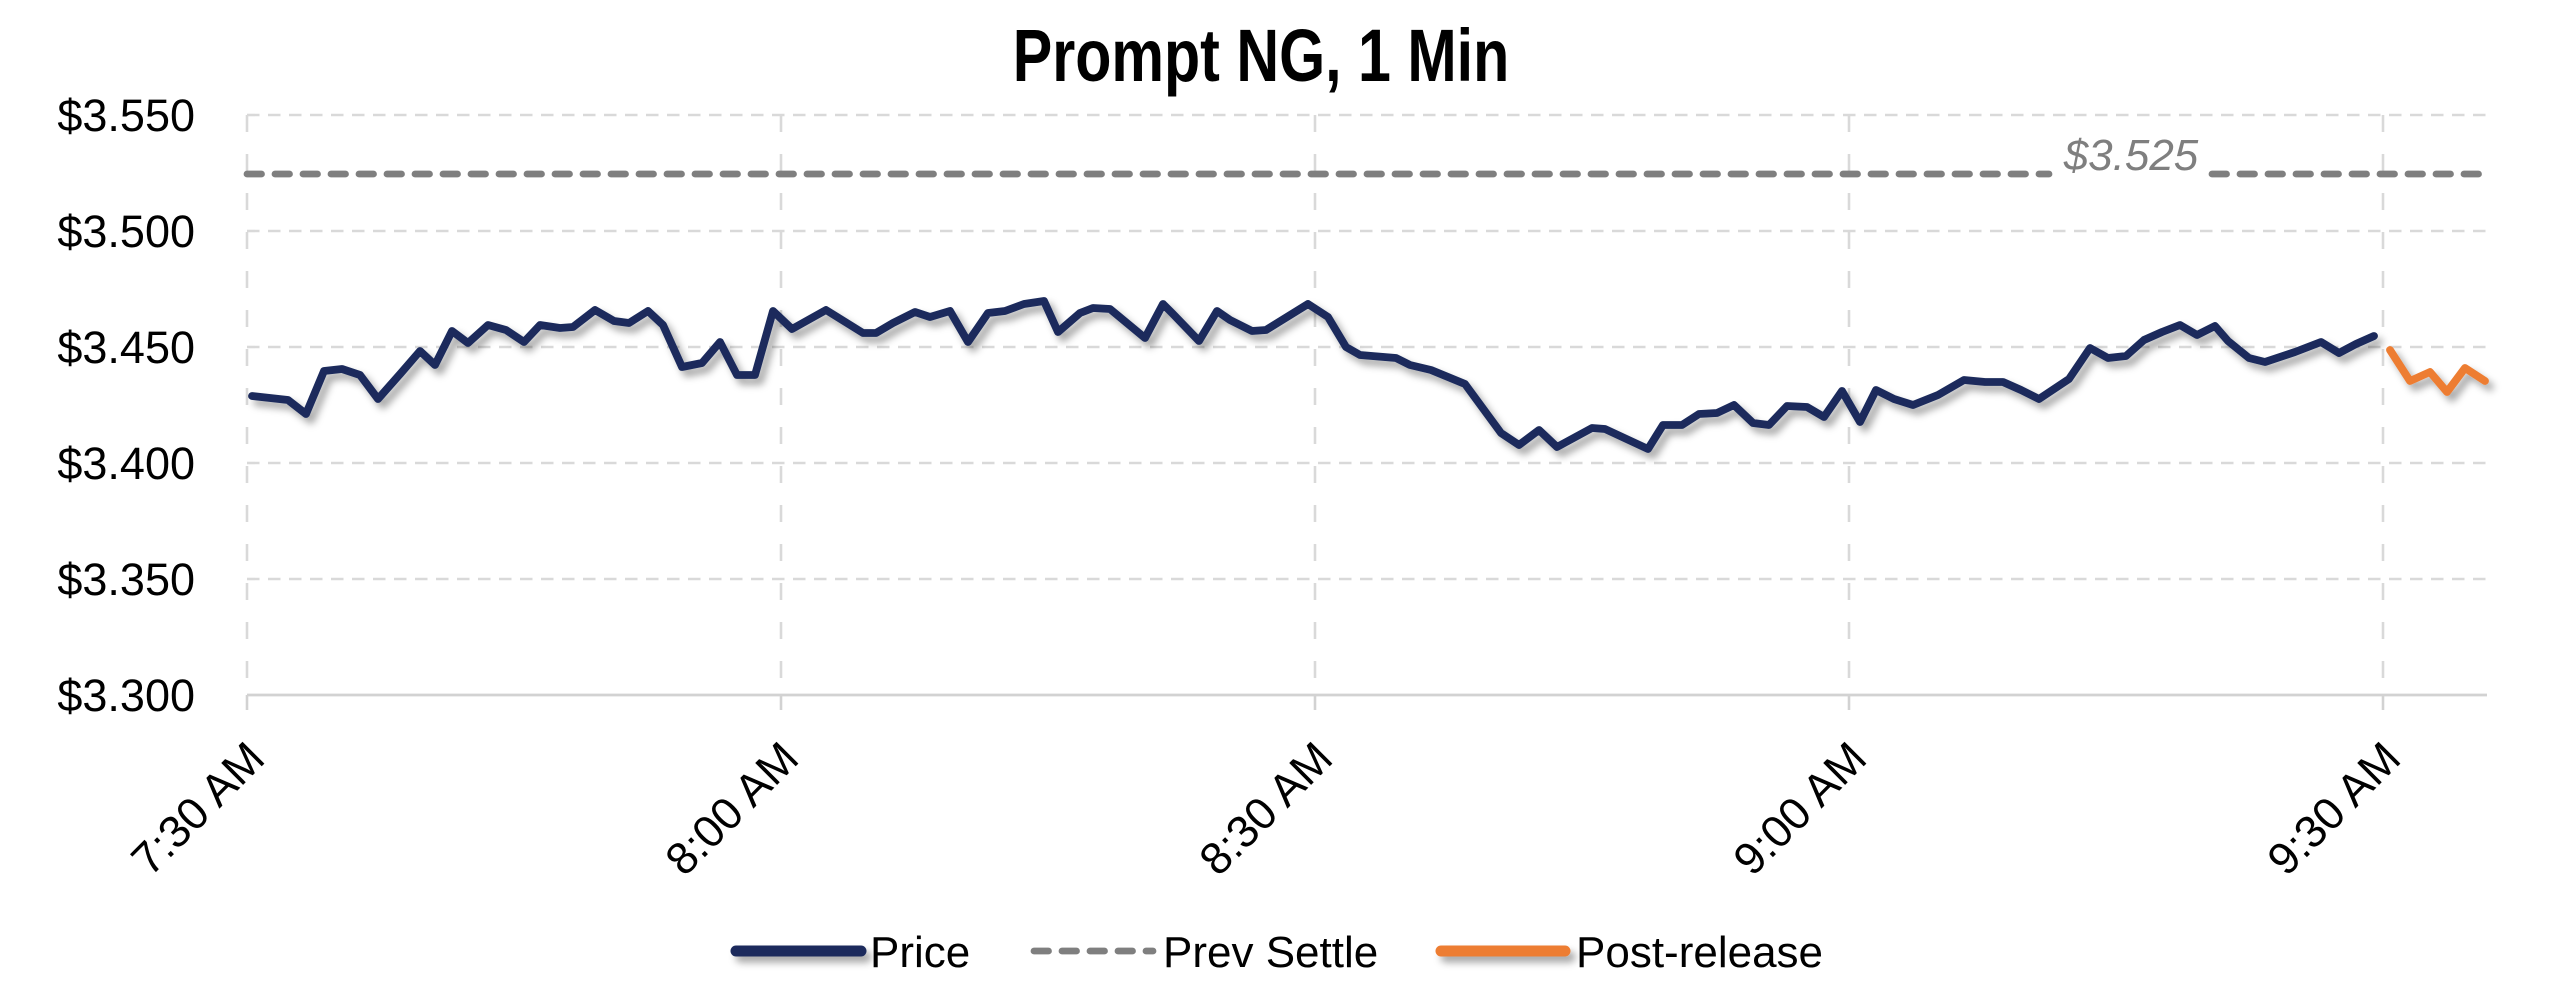 The height and width of the screenshot is (997, 2553). Describe the element at coordinates (126, 463) in the screenshot. I see `svg-text: $3.400` at that location.